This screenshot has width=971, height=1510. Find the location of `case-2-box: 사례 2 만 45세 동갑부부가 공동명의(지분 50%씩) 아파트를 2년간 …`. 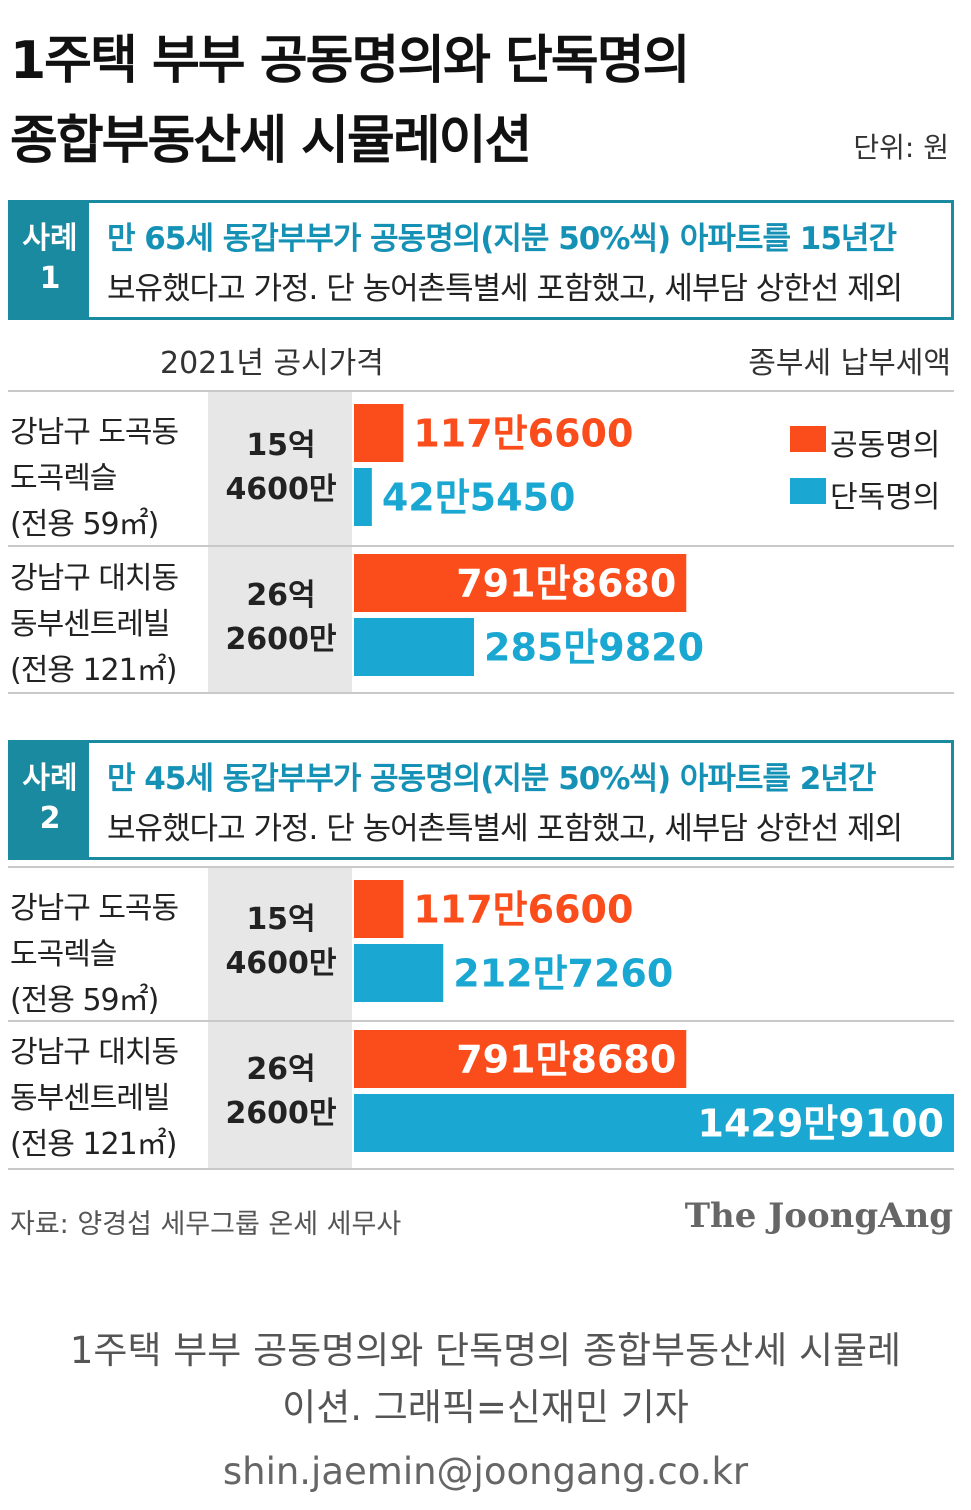

case-2-box: 사례 2 만 45세 동갑부부가 공동명의(지분 50%씩) 아파트를 2년간 … is located at coordinates (481, 800).